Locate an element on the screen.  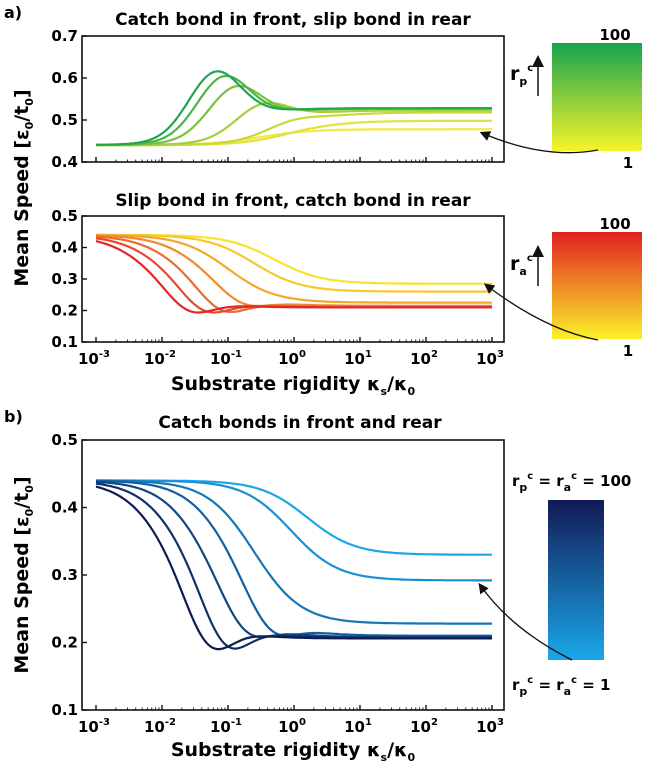
panel-label-a: a) is located at coordinates (13, 12).